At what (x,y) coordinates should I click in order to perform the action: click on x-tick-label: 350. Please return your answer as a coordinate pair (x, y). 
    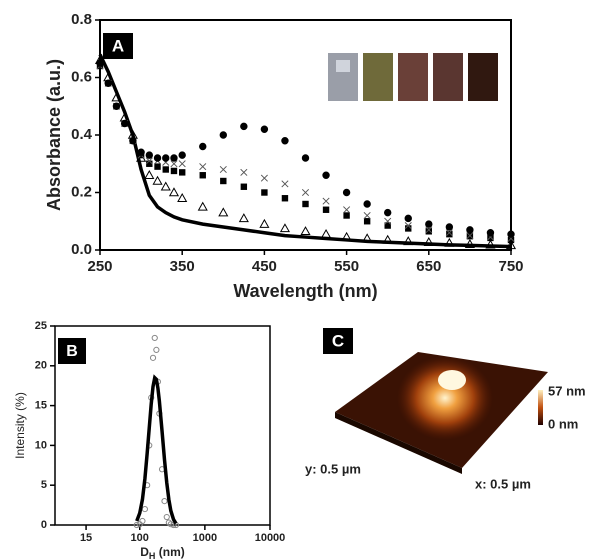
    Looking at the image, I should click on (182, 266).